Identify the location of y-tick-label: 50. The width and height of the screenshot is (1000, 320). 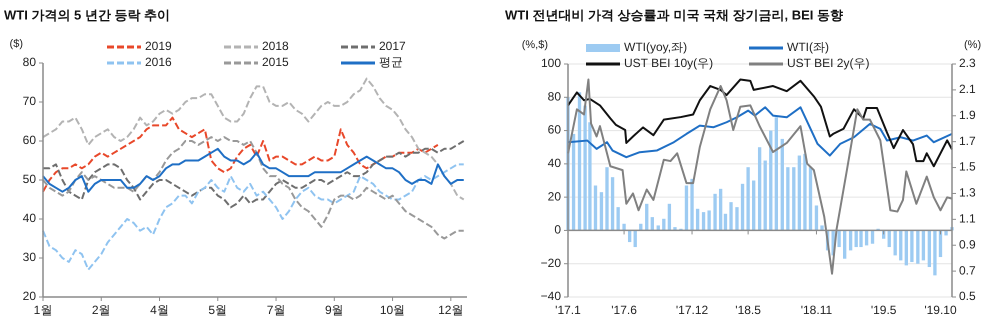
(29, 179).